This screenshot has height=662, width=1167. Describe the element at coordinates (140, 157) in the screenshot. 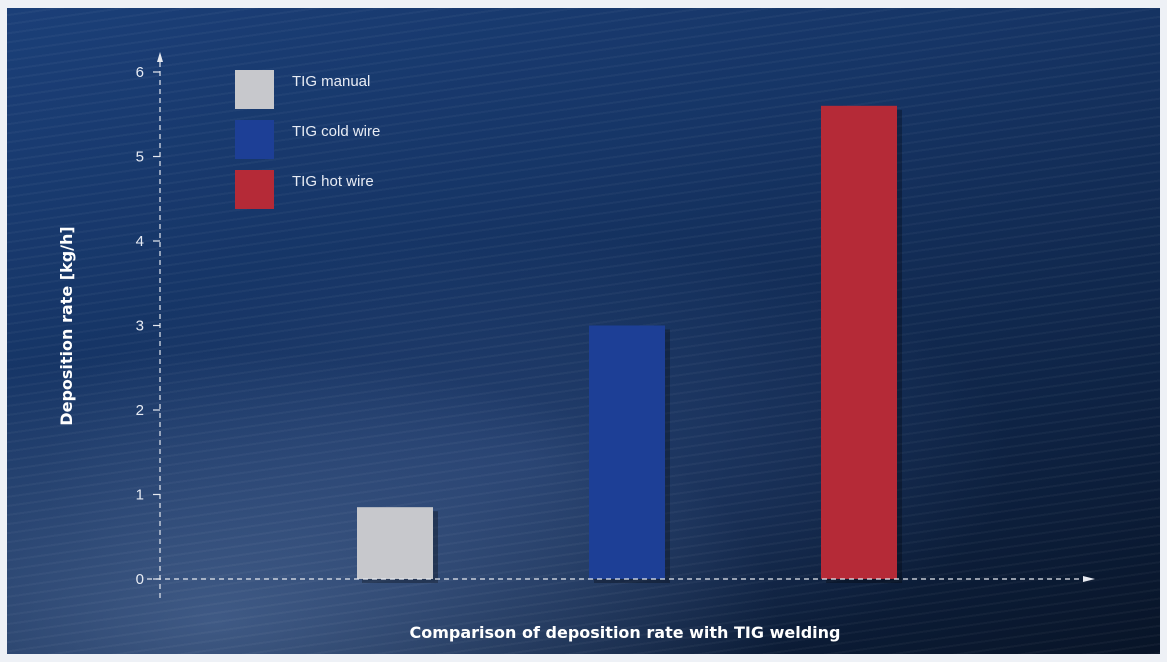

I see `y-tick-label: 5` at that location.